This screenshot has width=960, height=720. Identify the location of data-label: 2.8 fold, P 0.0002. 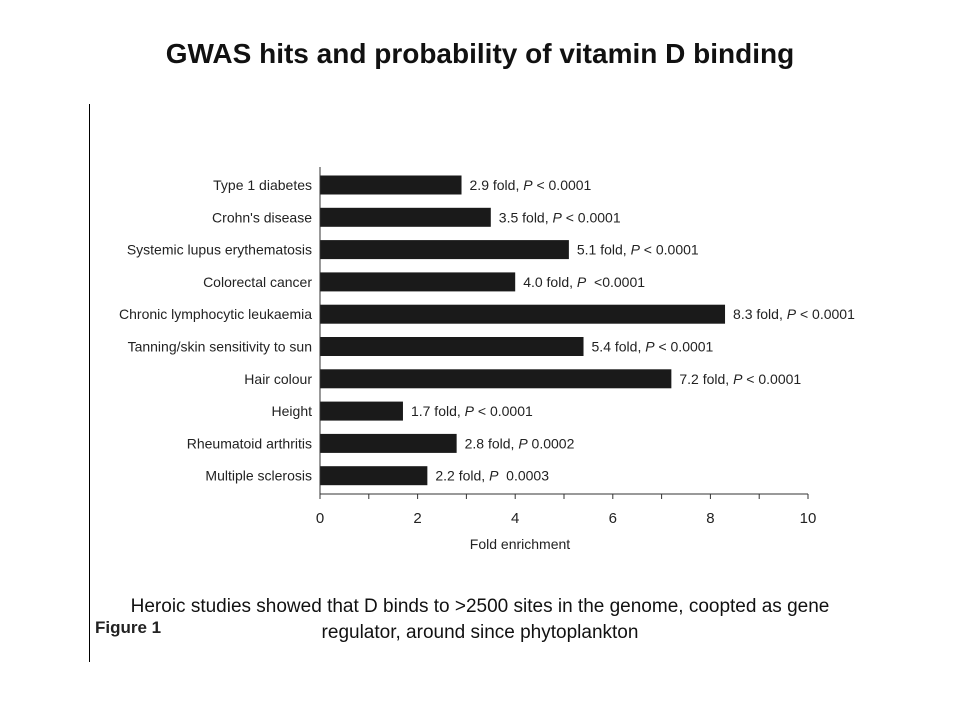
(520, 443).